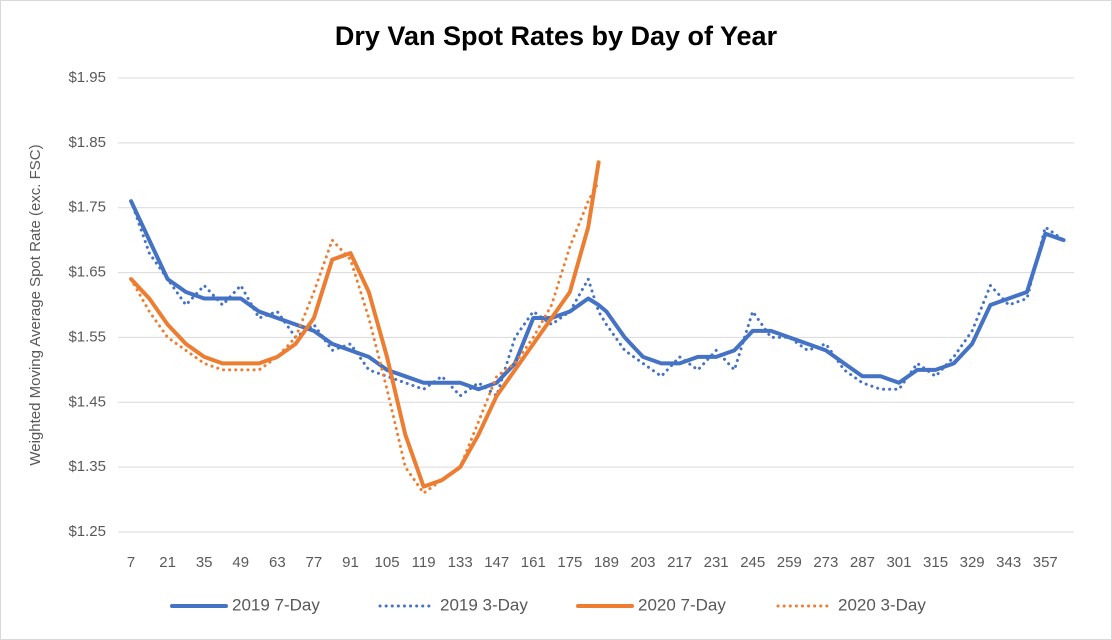  I want to click on x-tick-label: 259, so click(789, 562).